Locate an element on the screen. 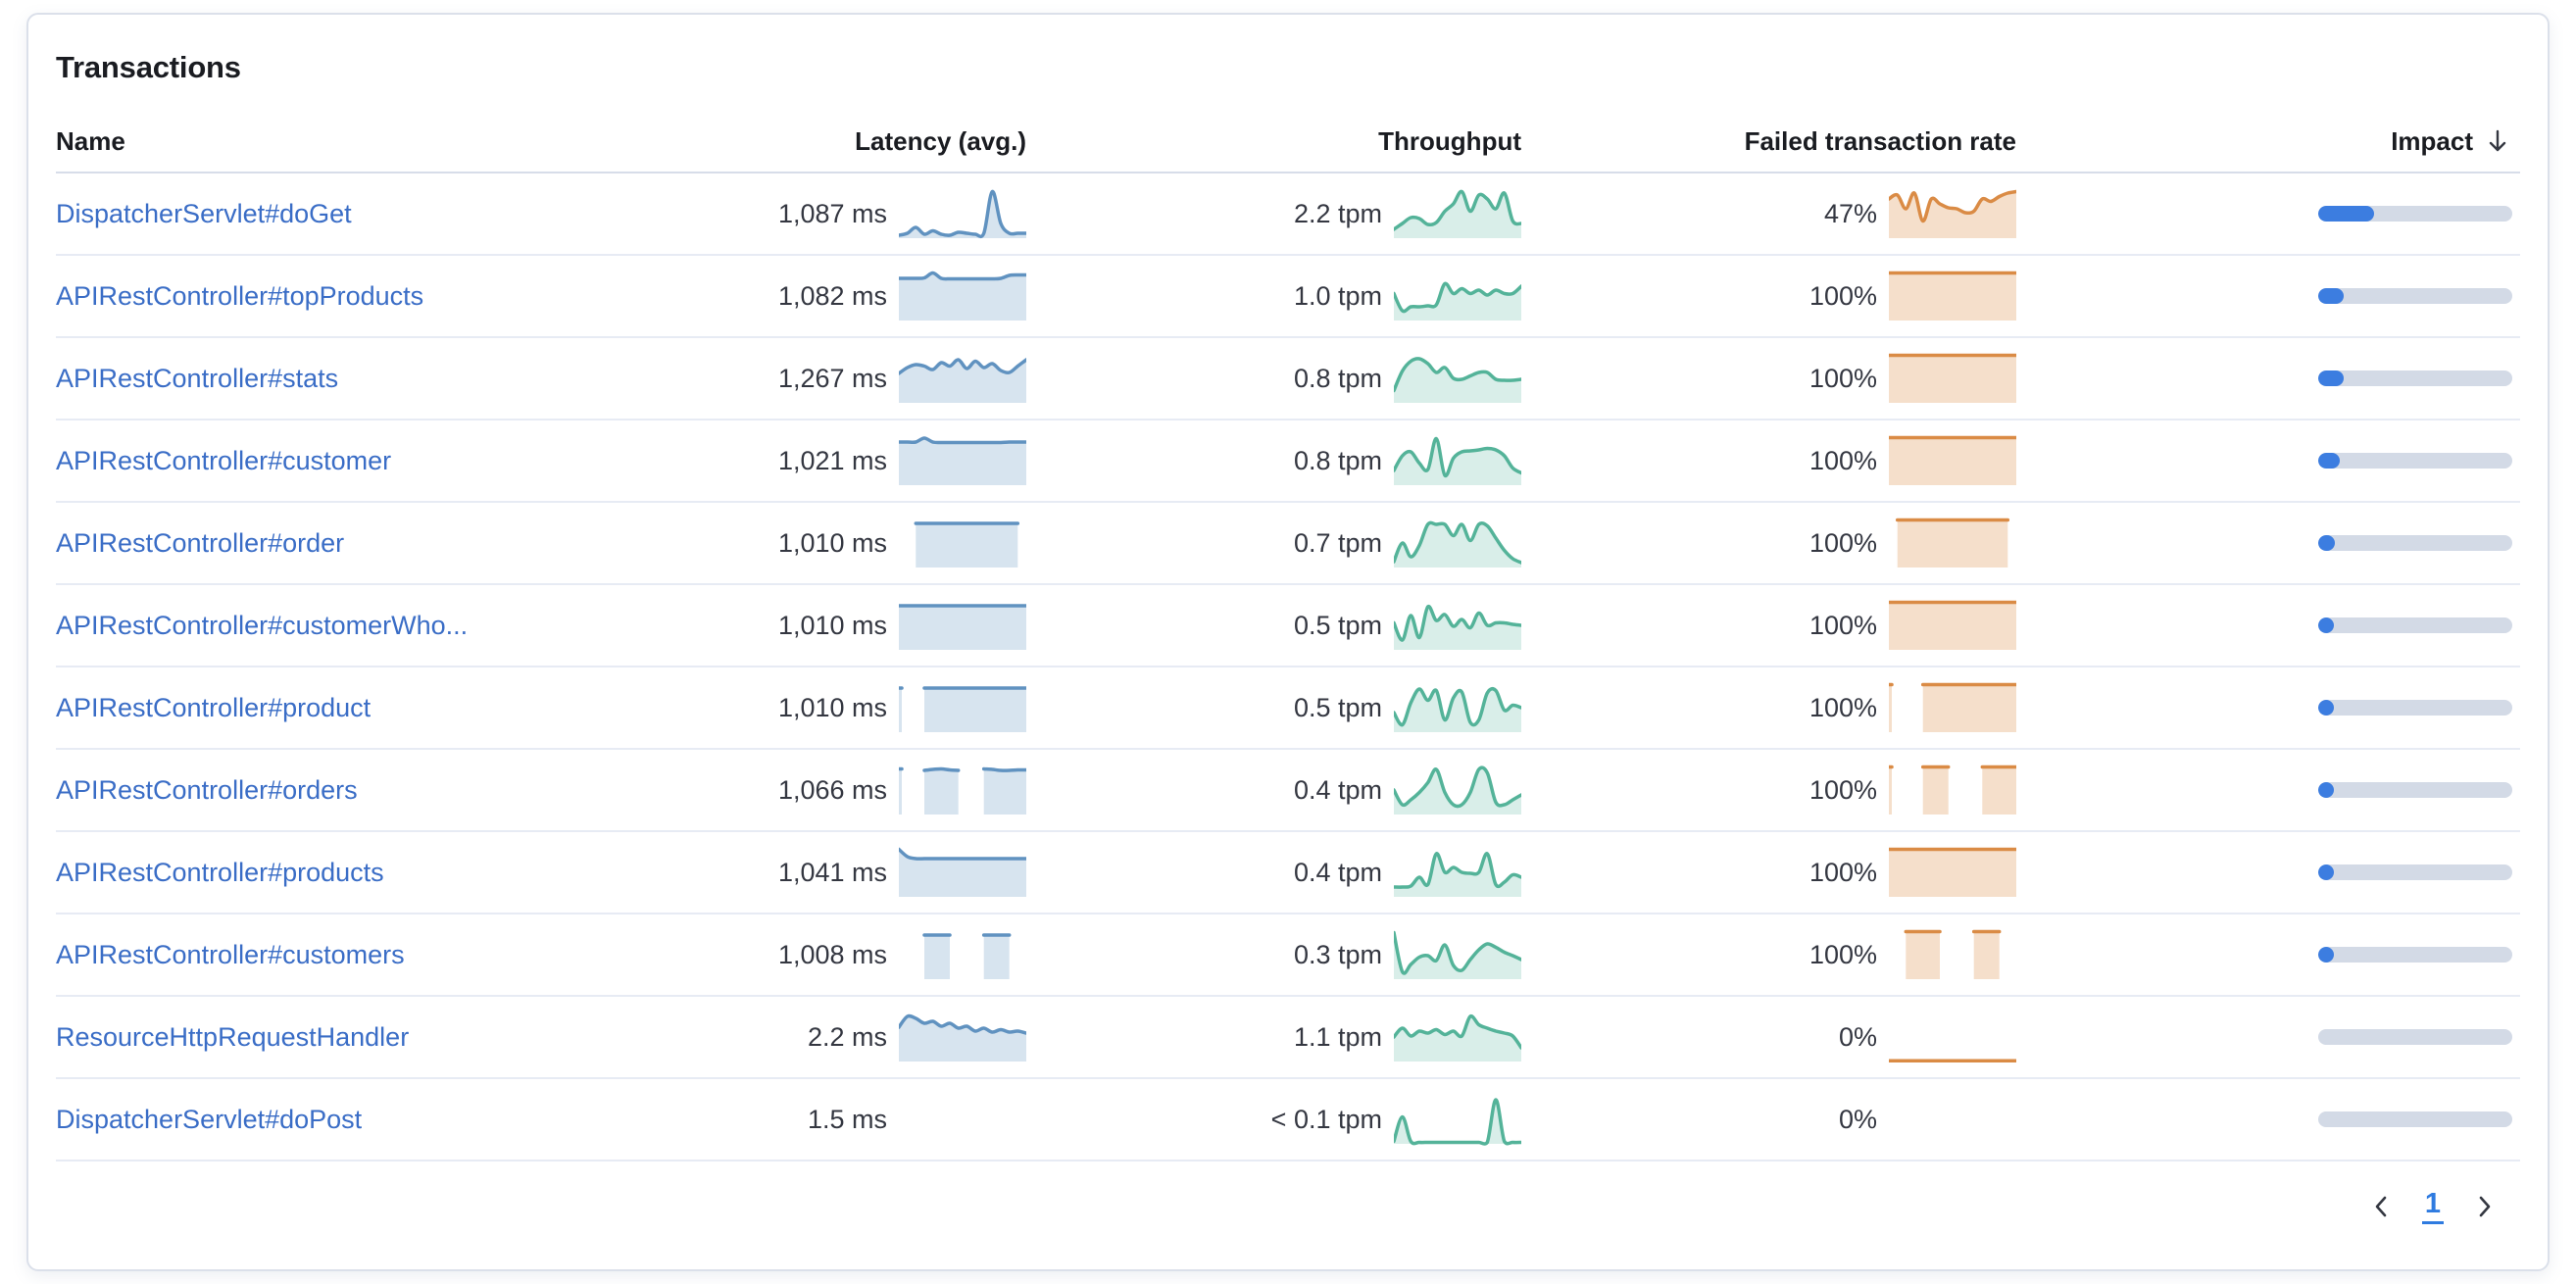  pagination: 1 is located at coordinates (2433, 1206).